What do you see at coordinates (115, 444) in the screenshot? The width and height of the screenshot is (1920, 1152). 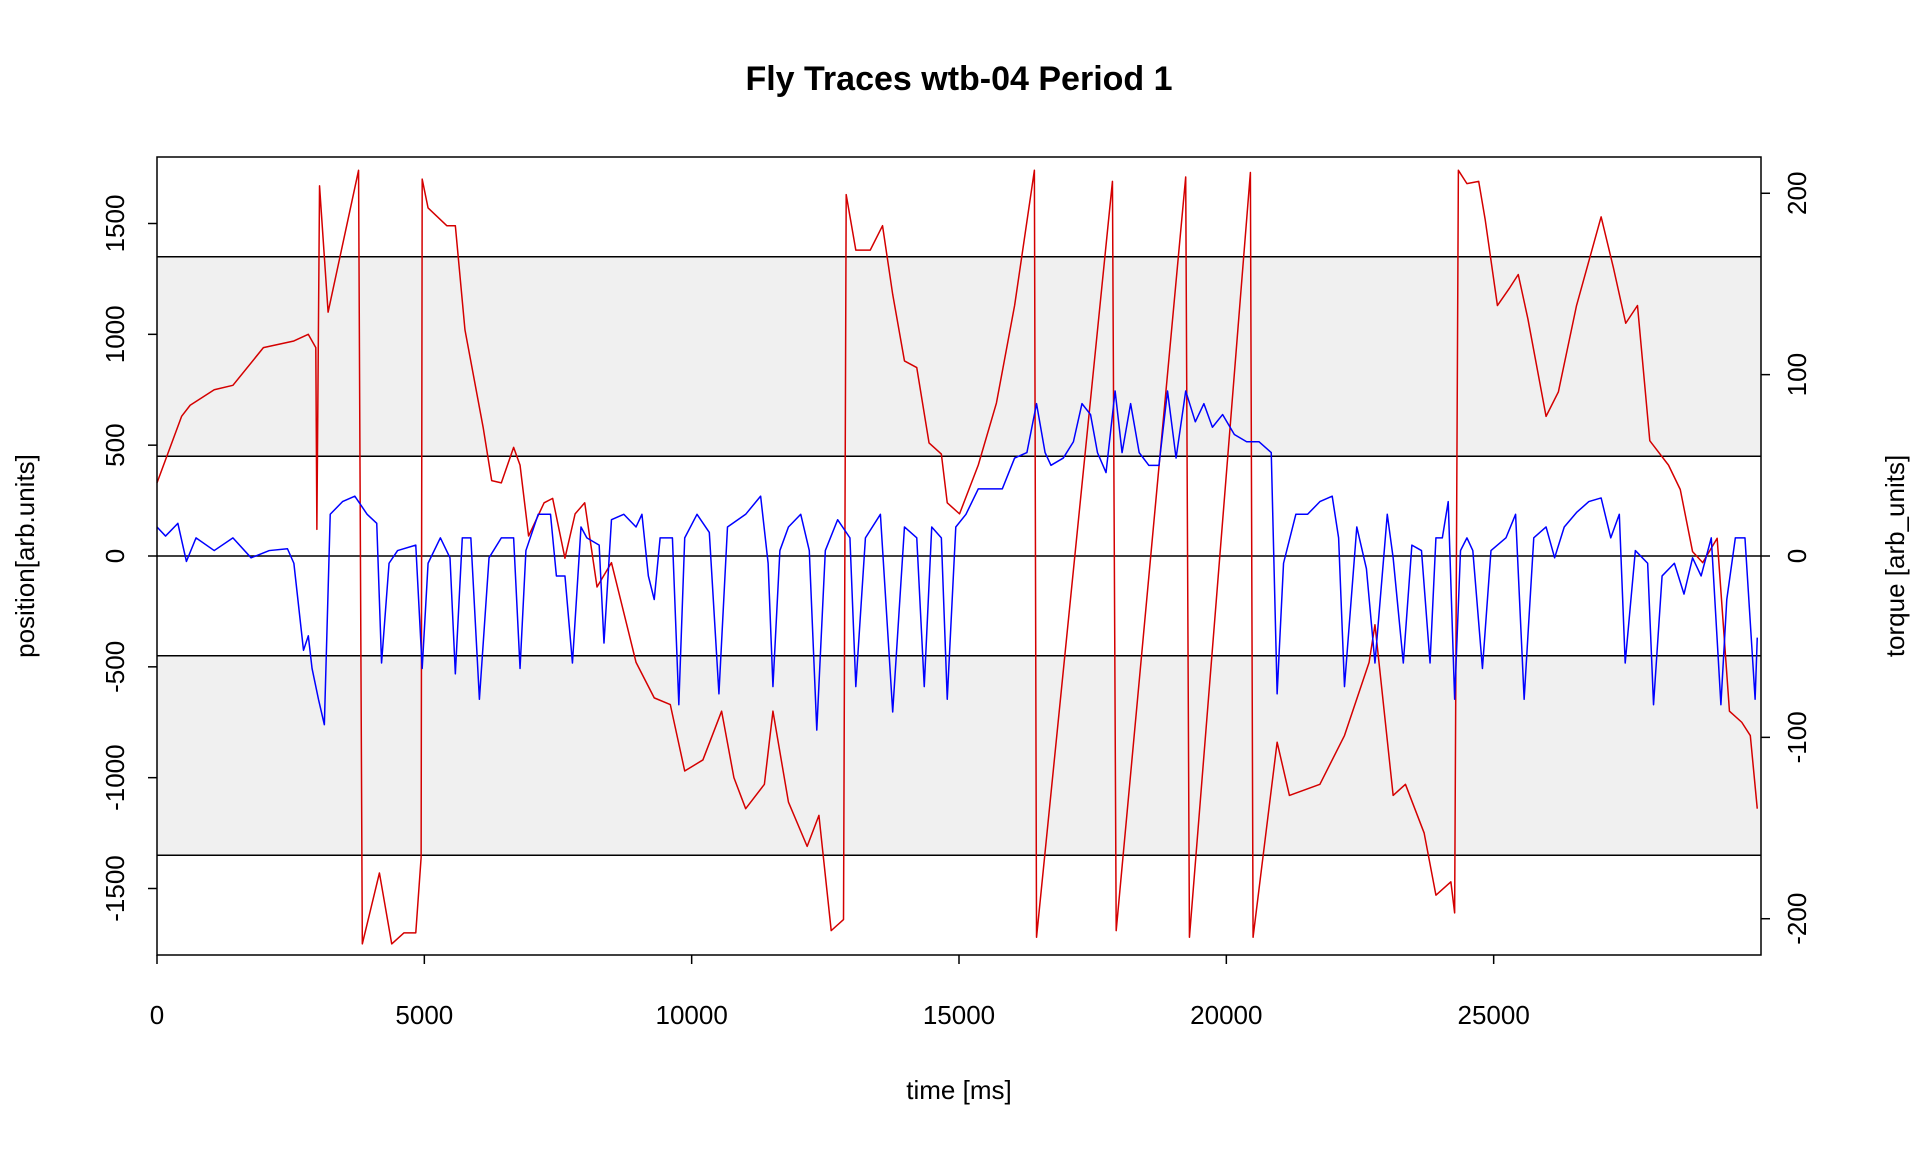 I see `y-tick-label: 500` at bounding box center [115, 444].